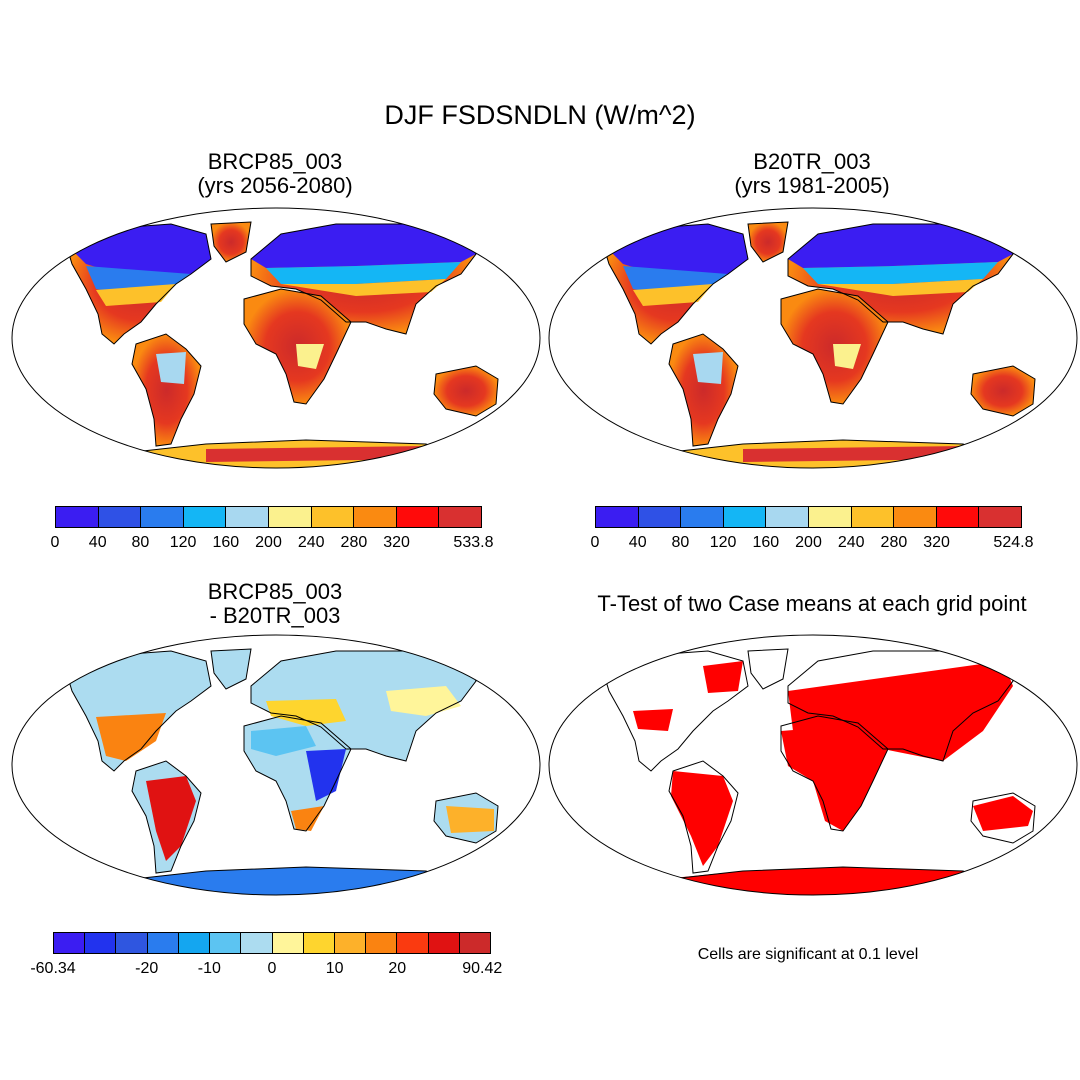 The image size is (1080, 1080). I want to click on panel-title-top-right: B20TR_003 (yrs 1981-2005), so click(812, 174).